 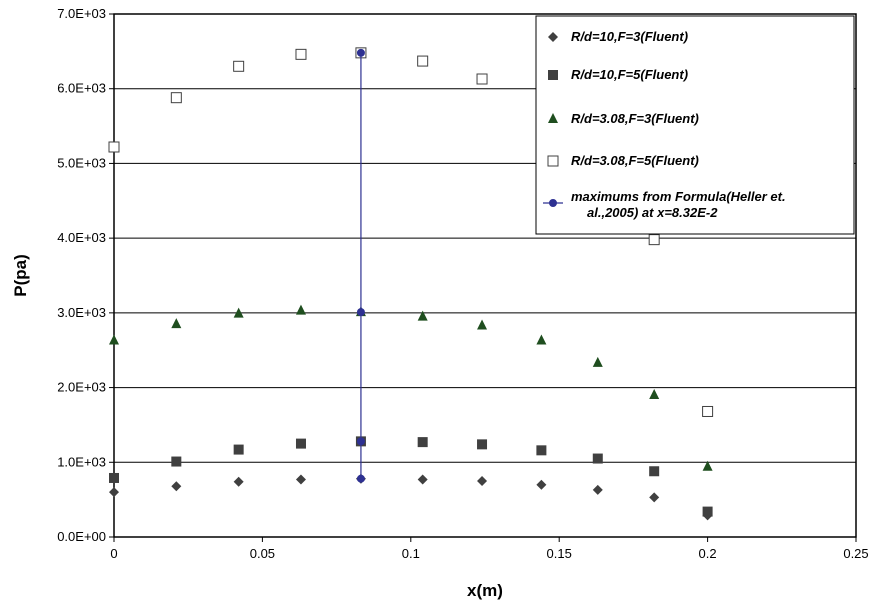 I want to click on x-axis-ticks: 0 0.05 0.1 0.15 0.2 0.25, so click(x=489, y=549).